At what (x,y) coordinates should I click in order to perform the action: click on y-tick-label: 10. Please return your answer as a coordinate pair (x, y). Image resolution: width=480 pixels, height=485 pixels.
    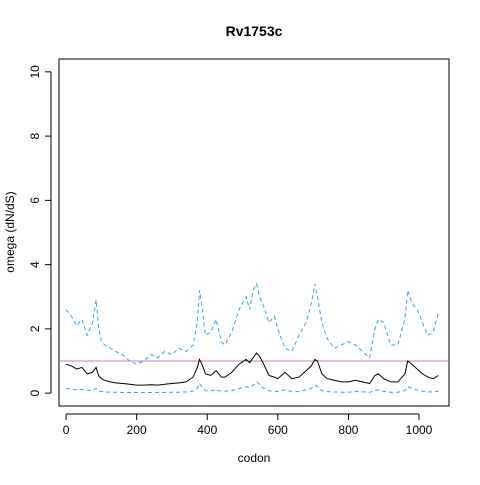
    Looking at the image, I should click on (35, 72).